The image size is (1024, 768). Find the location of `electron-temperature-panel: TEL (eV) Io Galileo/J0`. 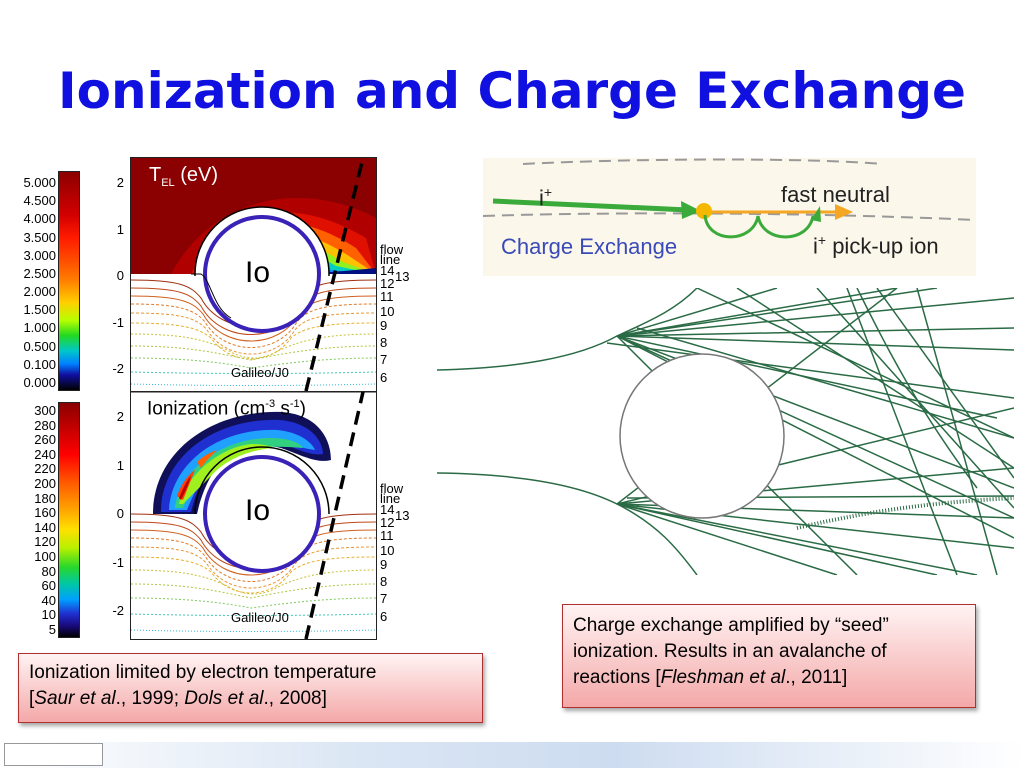

electron-temperature-panel: TEL (eV) Io Galileo/J0 is located at coordinates (253, 274).